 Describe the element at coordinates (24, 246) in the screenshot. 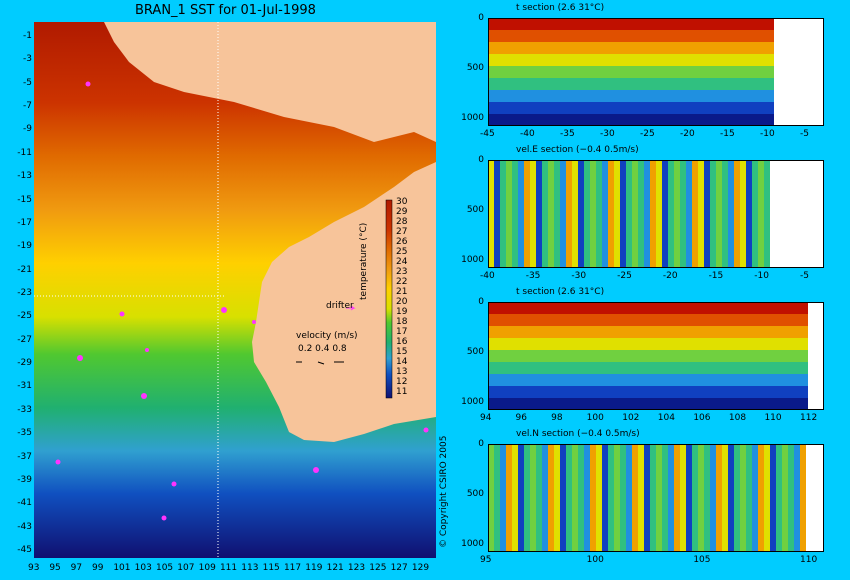

I see `map-y-tick: -19` at that location.